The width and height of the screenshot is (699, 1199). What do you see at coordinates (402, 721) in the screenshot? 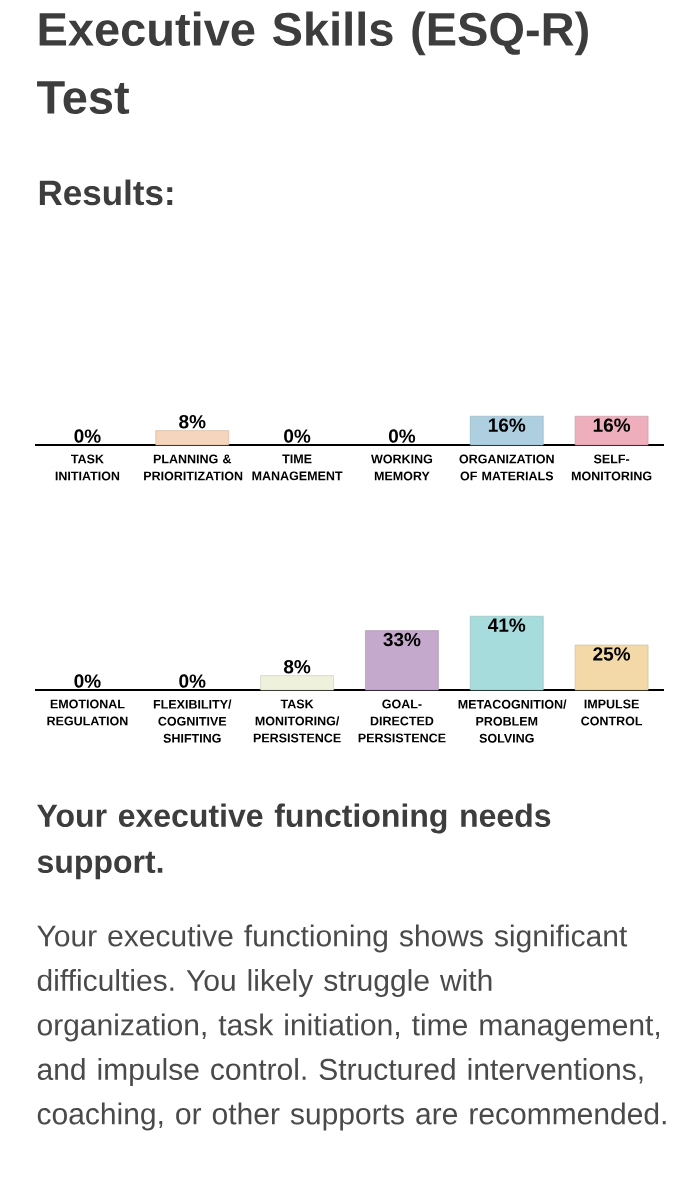
I see `x-tick-label: GOAL-DIRECTED PERSISTENCE` at bounding box center [402, 721].